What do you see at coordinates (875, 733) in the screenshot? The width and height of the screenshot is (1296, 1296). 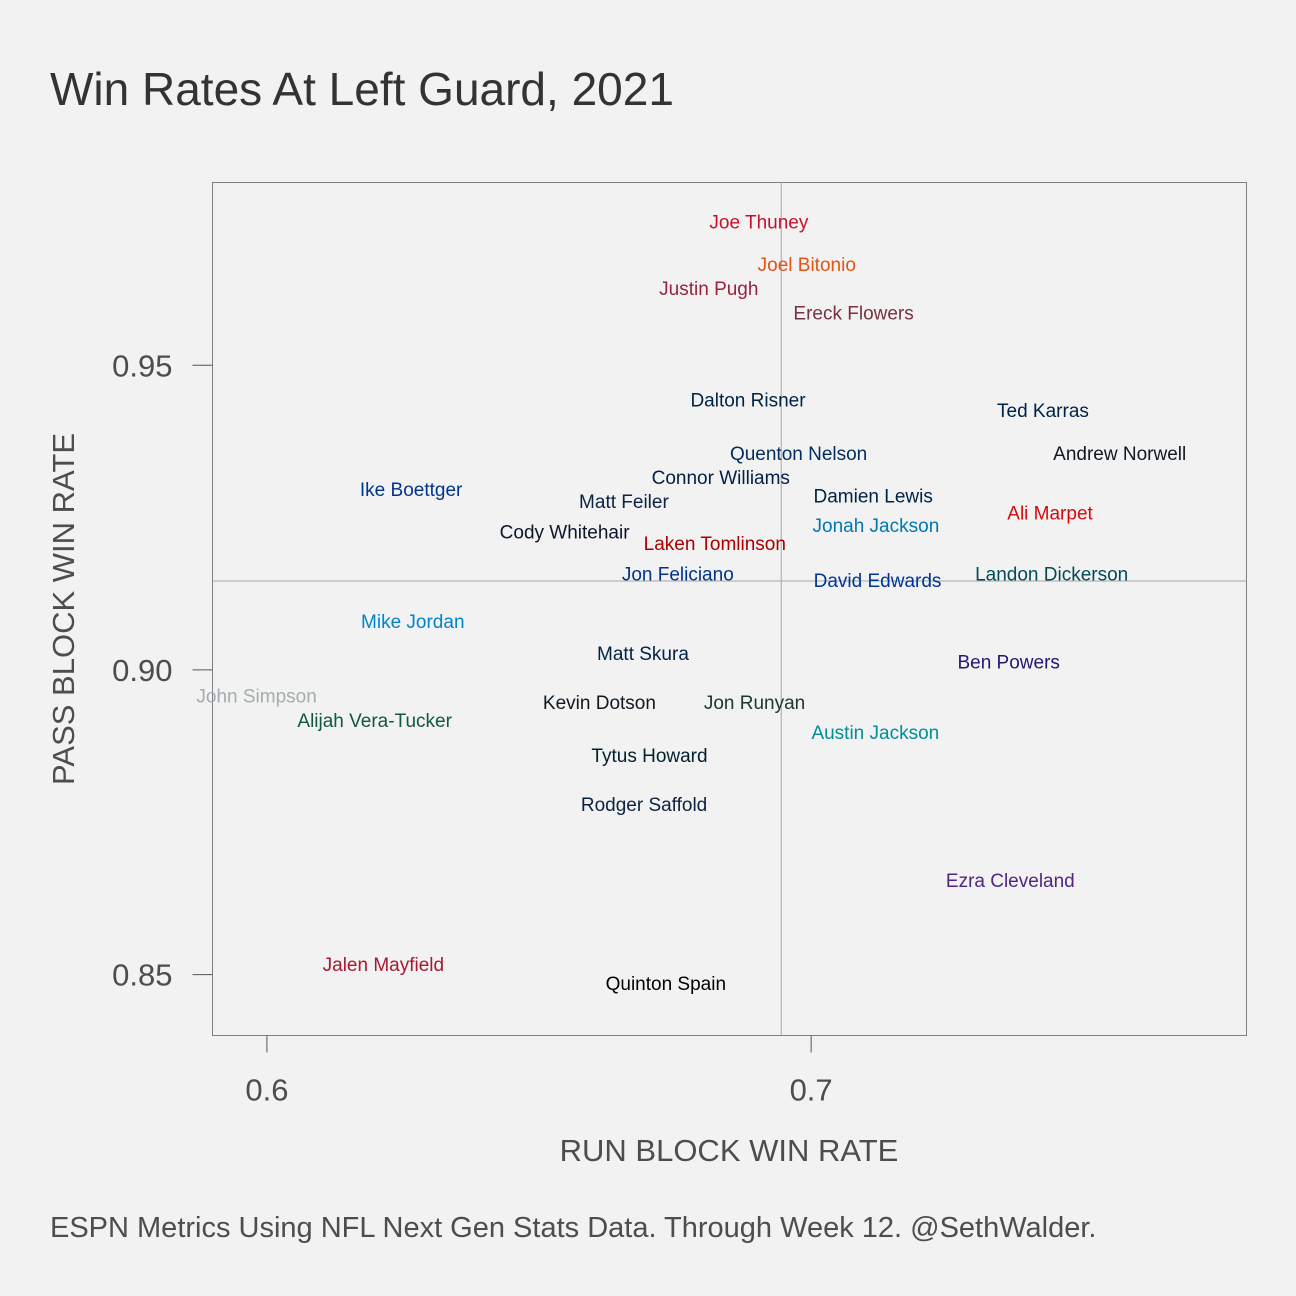 I see `player-label: Austin Jackson` at bounding box center [875, 733].